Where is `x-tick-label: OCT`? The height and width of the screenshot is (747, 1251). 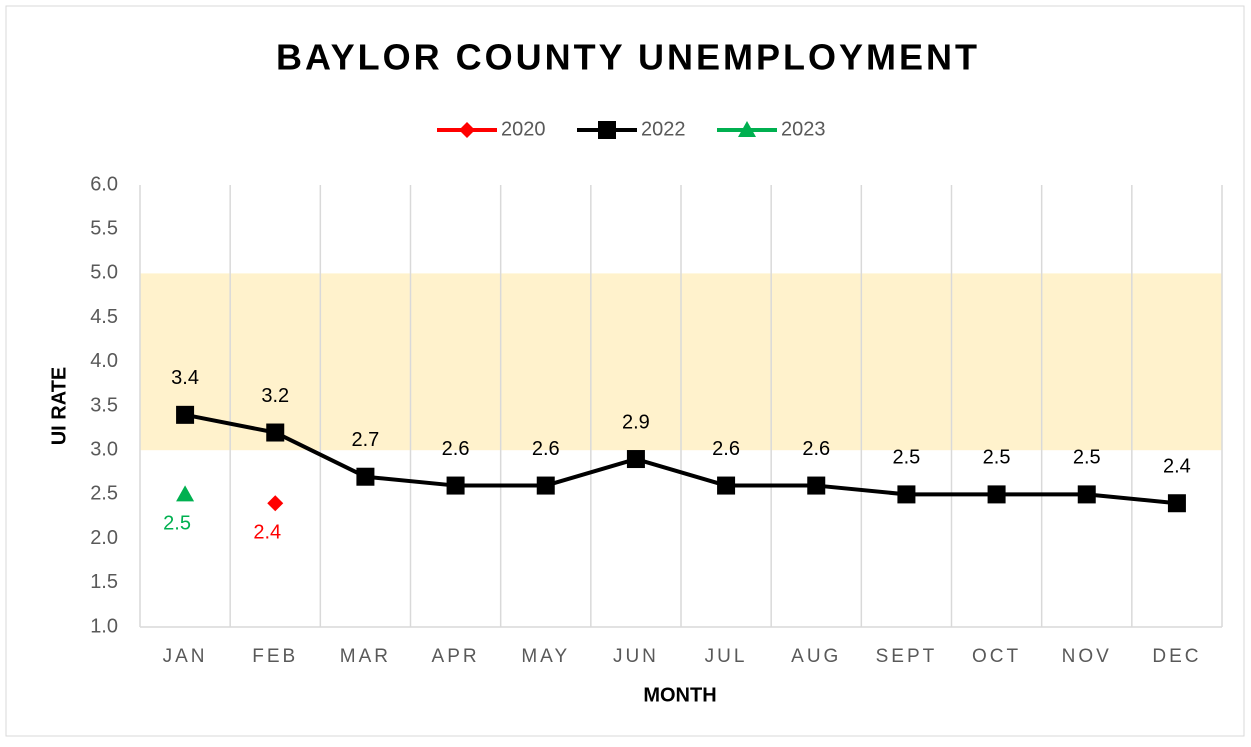 x-tick-label: OCT is located at coordinates (996, 656).